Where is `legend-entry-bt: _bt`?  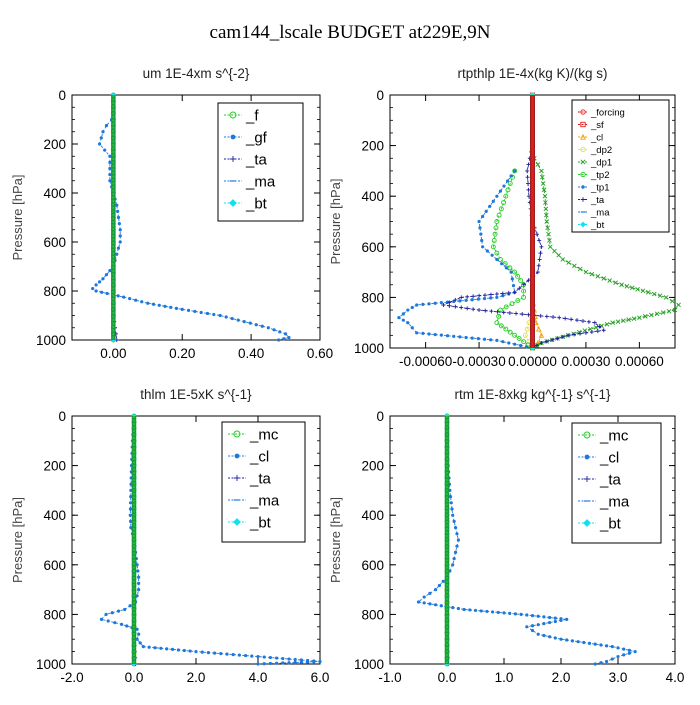
legend-entry-bt: _bt is located at coordinates (591, 225).